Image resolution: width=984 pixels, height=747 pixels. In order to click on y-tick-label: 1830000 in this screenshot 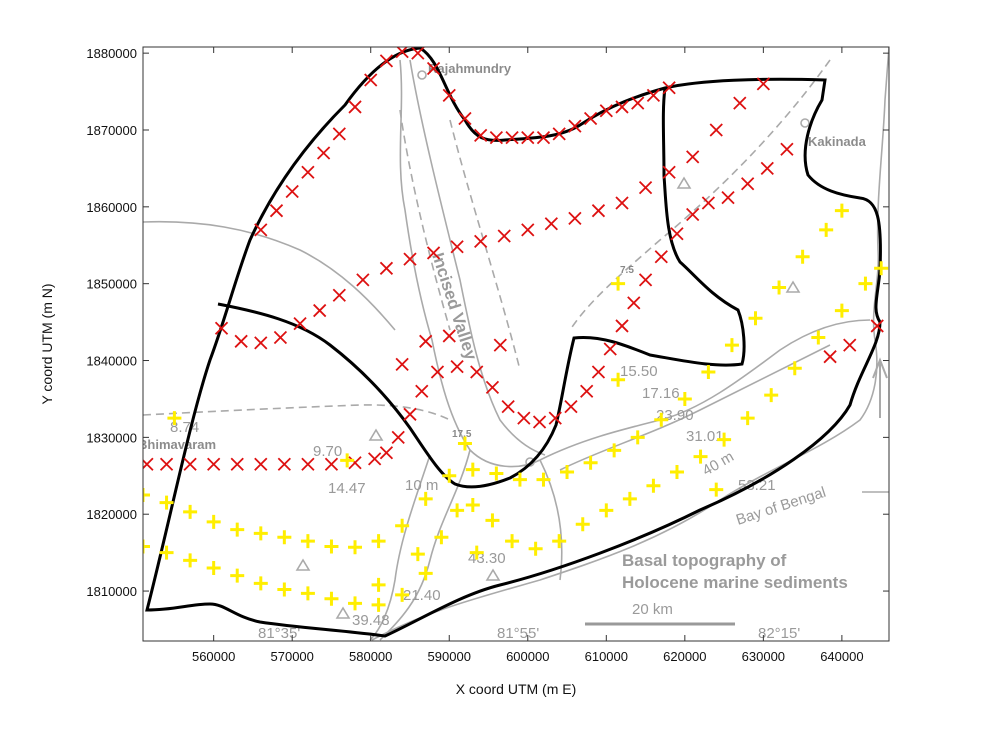, I will do `click(111, 437)`.